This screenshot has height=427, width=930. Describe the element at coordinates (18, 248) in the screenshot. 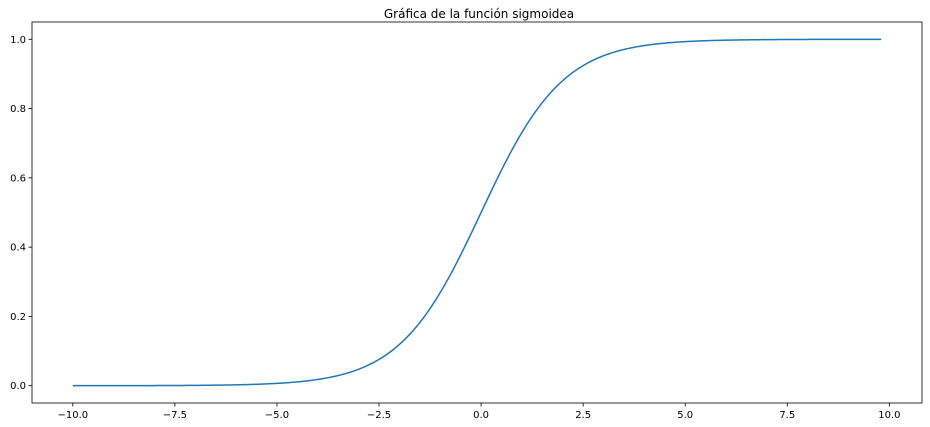

I see `y-tick-label: 0.4` at that location.